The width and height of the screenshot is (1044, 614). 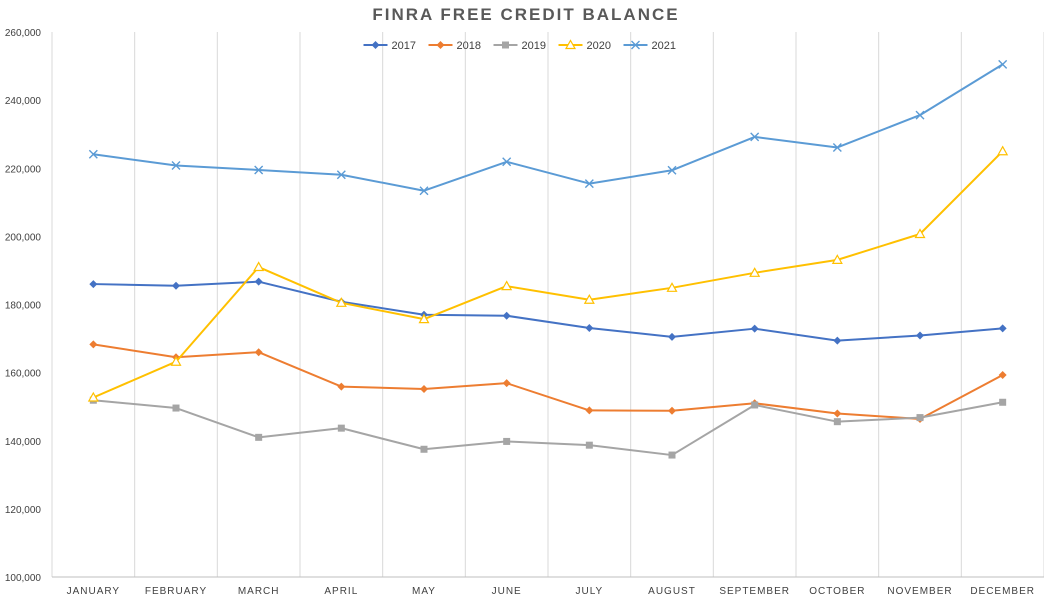 I want to click on series-2019, so click(x=548, y=427).